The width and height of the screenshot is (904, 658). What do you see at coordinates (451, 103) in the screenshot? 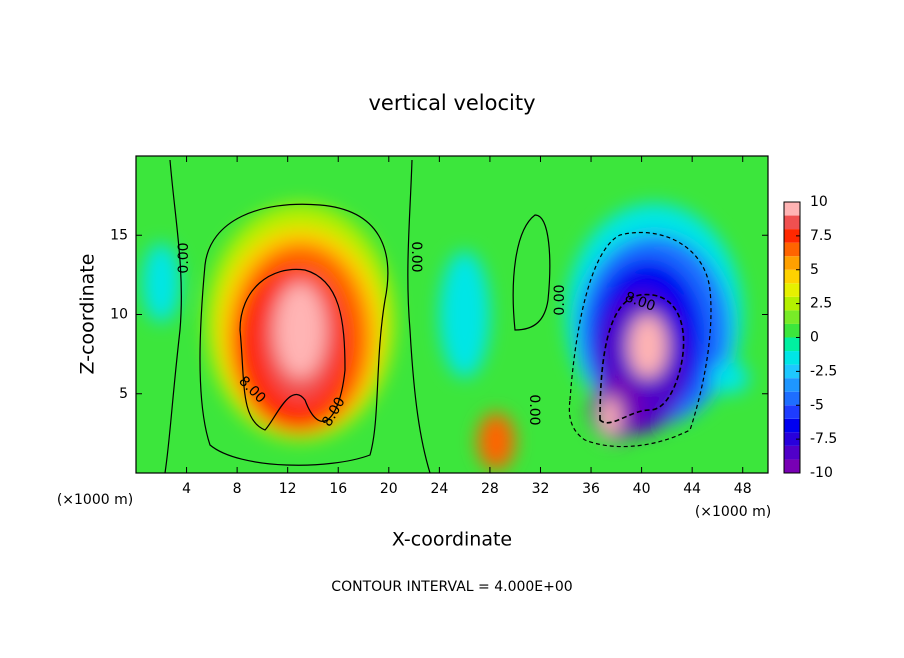
I see `chart-title: vertical velocity` at bounding box center [451, 103].